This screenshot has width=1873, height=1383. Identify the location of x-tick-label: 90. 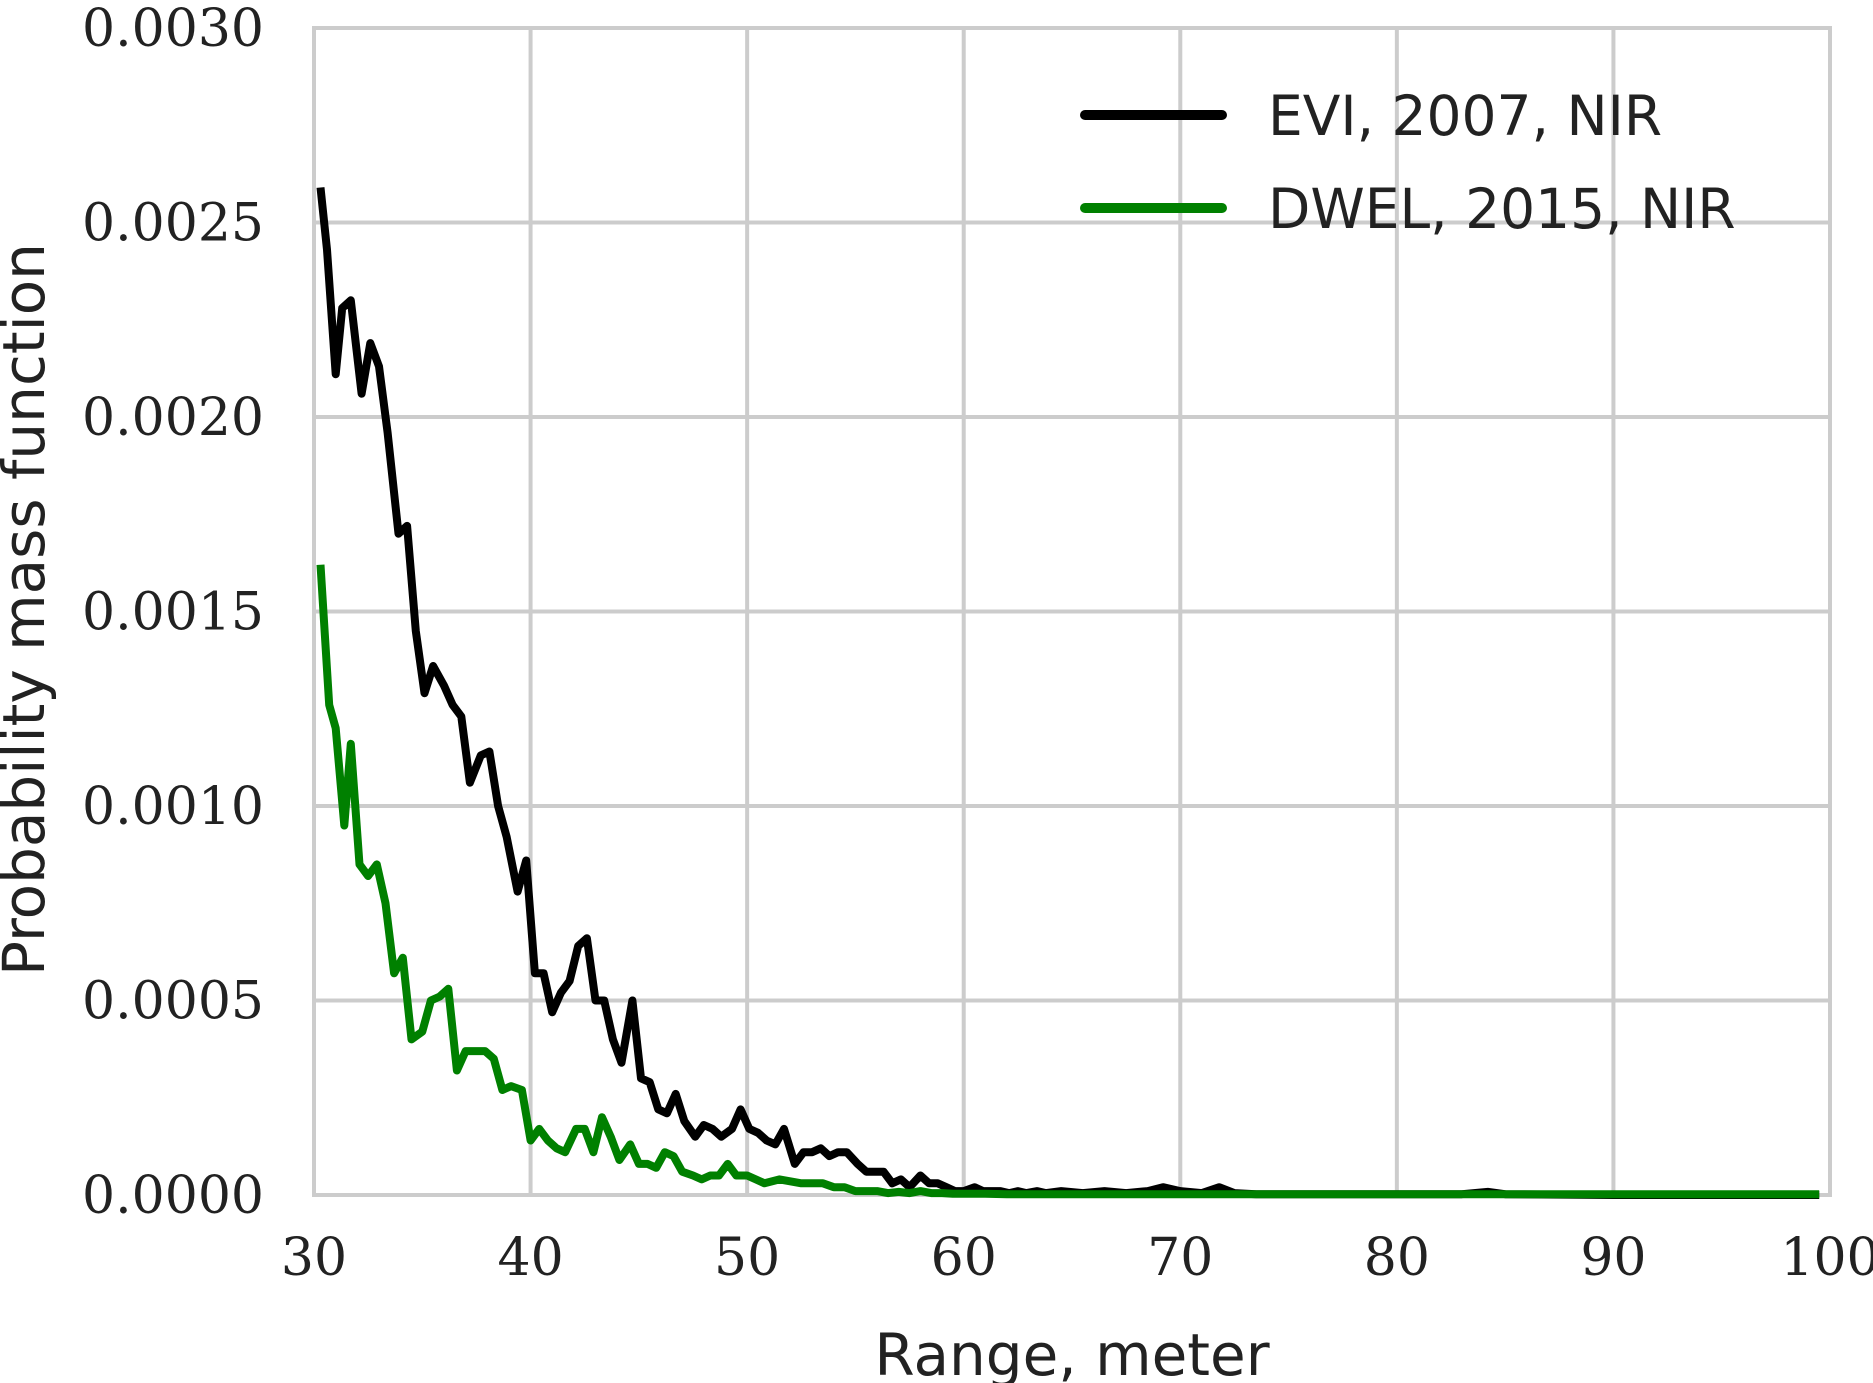
(1613, 1258).